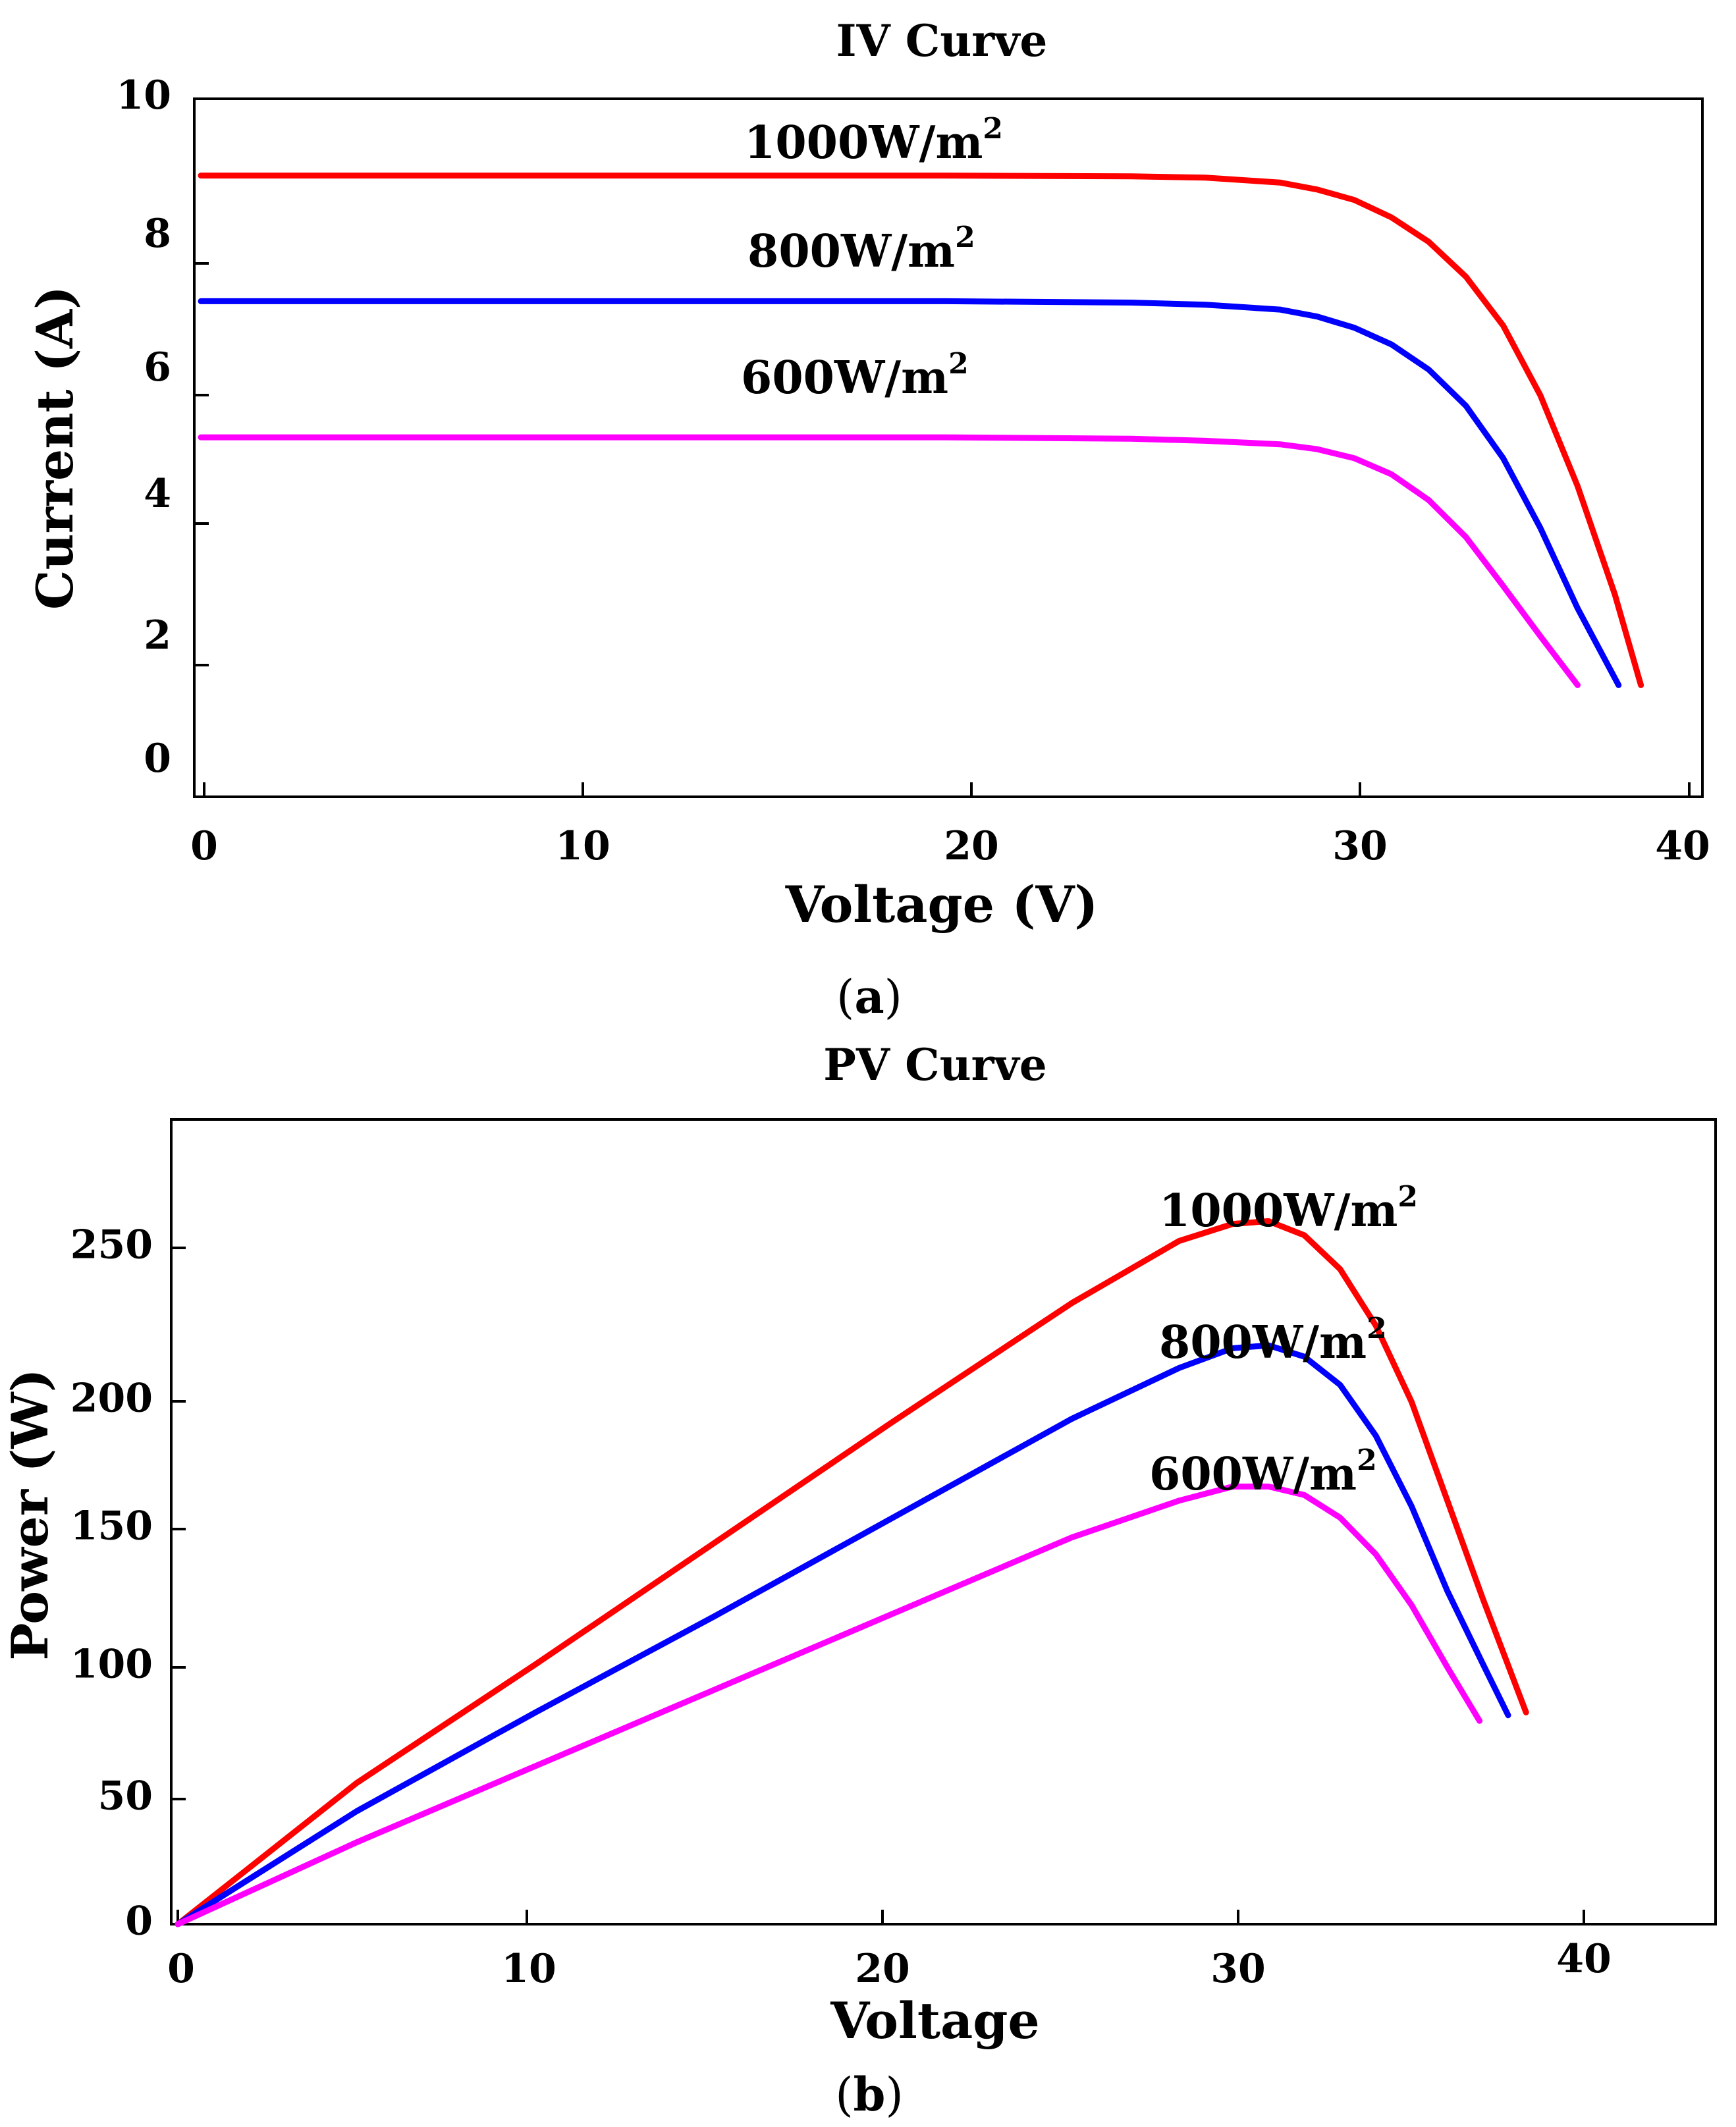 This screenshot has width=1736, height=2127. I want to click on pv-x-tick-label: 20, so click(882, 1969).